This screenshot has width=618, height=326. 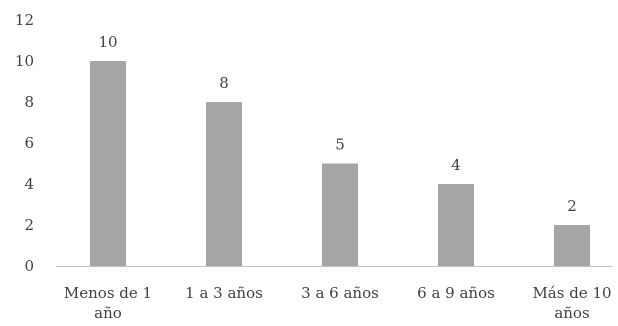 I want to click on x-category-label: Más de 10 años, so click(x=571, y=303).